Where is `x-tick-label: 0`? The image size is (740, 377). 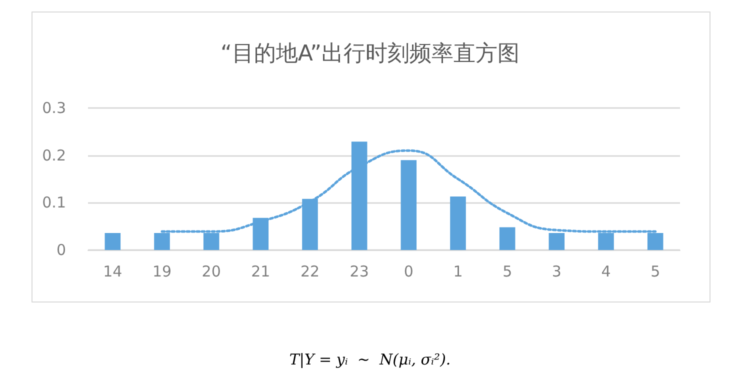
x-tick-label: 0 is located at coordinates (409, 271).